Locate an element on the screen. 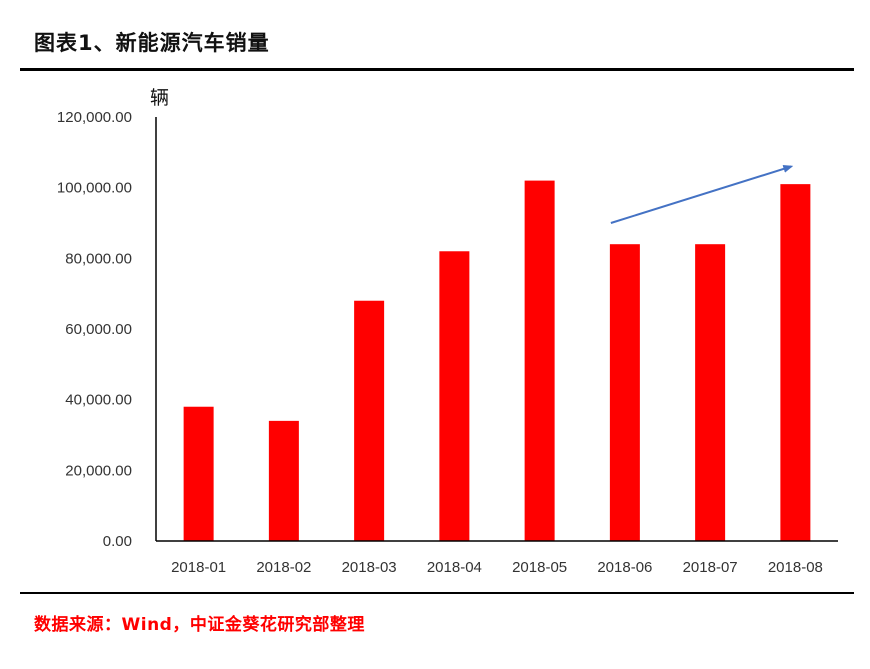  annotations is located at coordinates (702, 194).